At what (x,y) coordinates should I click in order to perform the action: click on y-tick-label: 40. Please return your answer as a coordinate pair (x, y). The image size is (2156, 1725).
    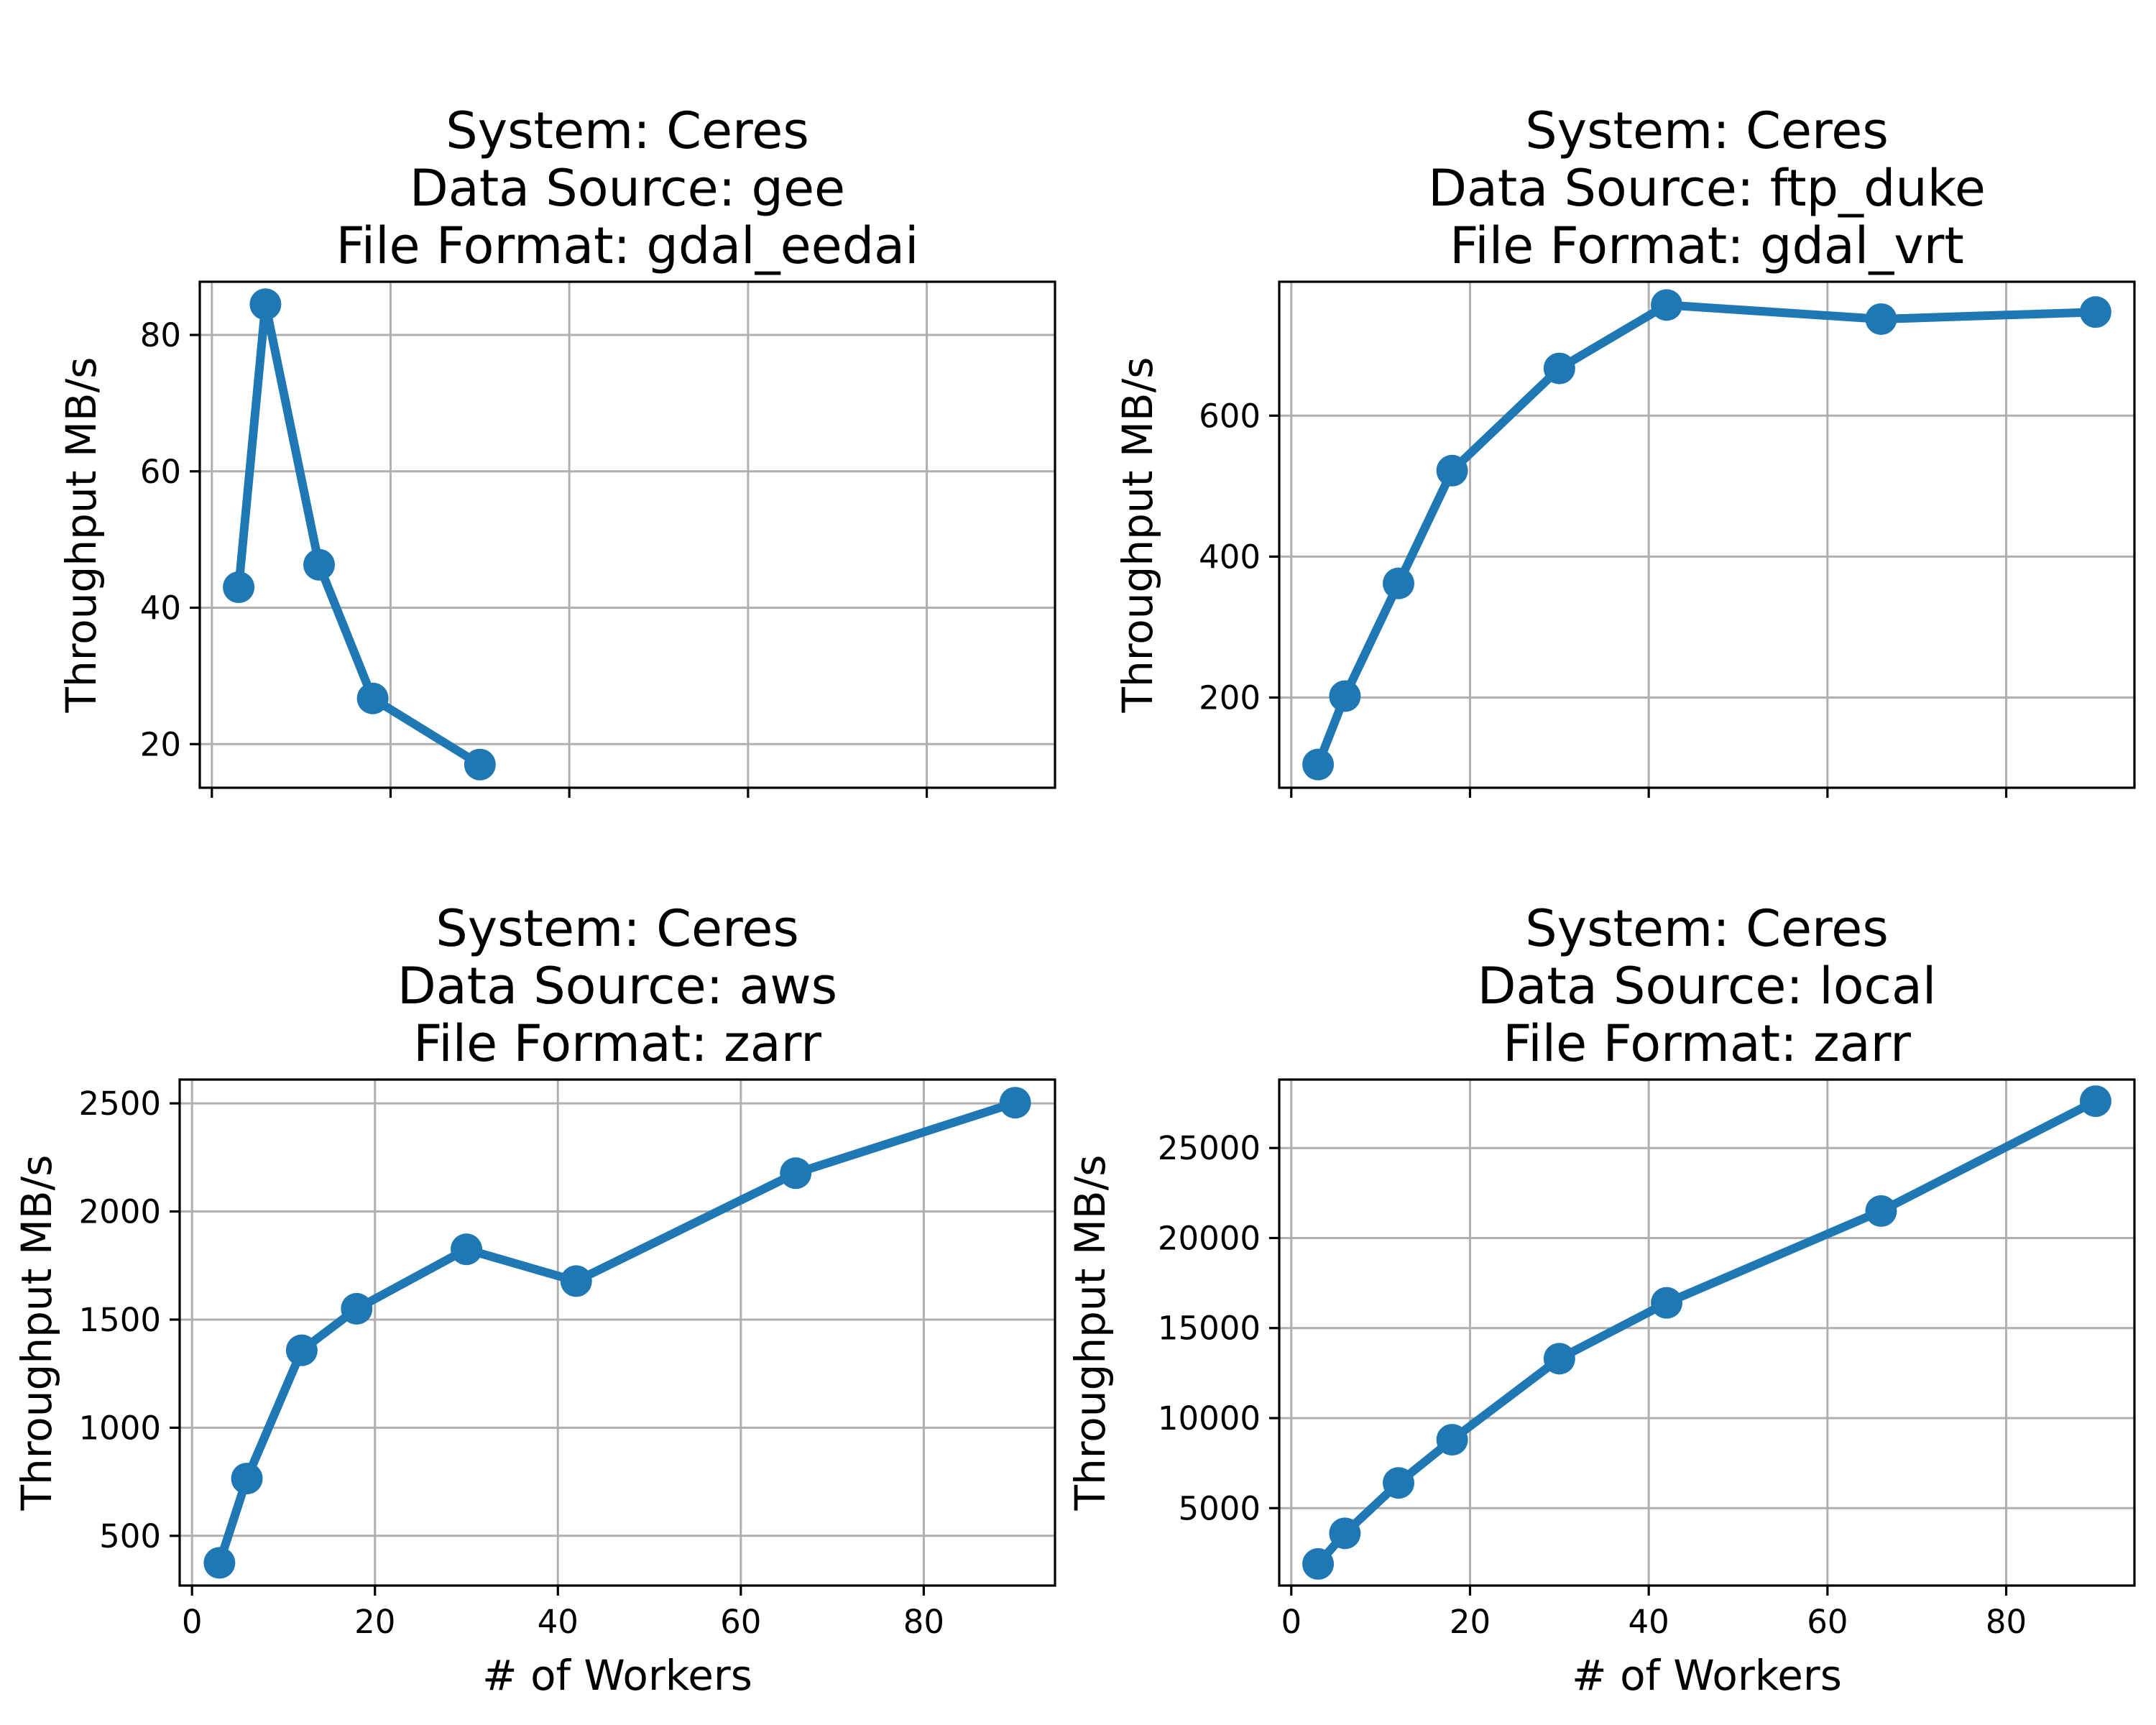
    Looking at the image, I should click on (160, 608).